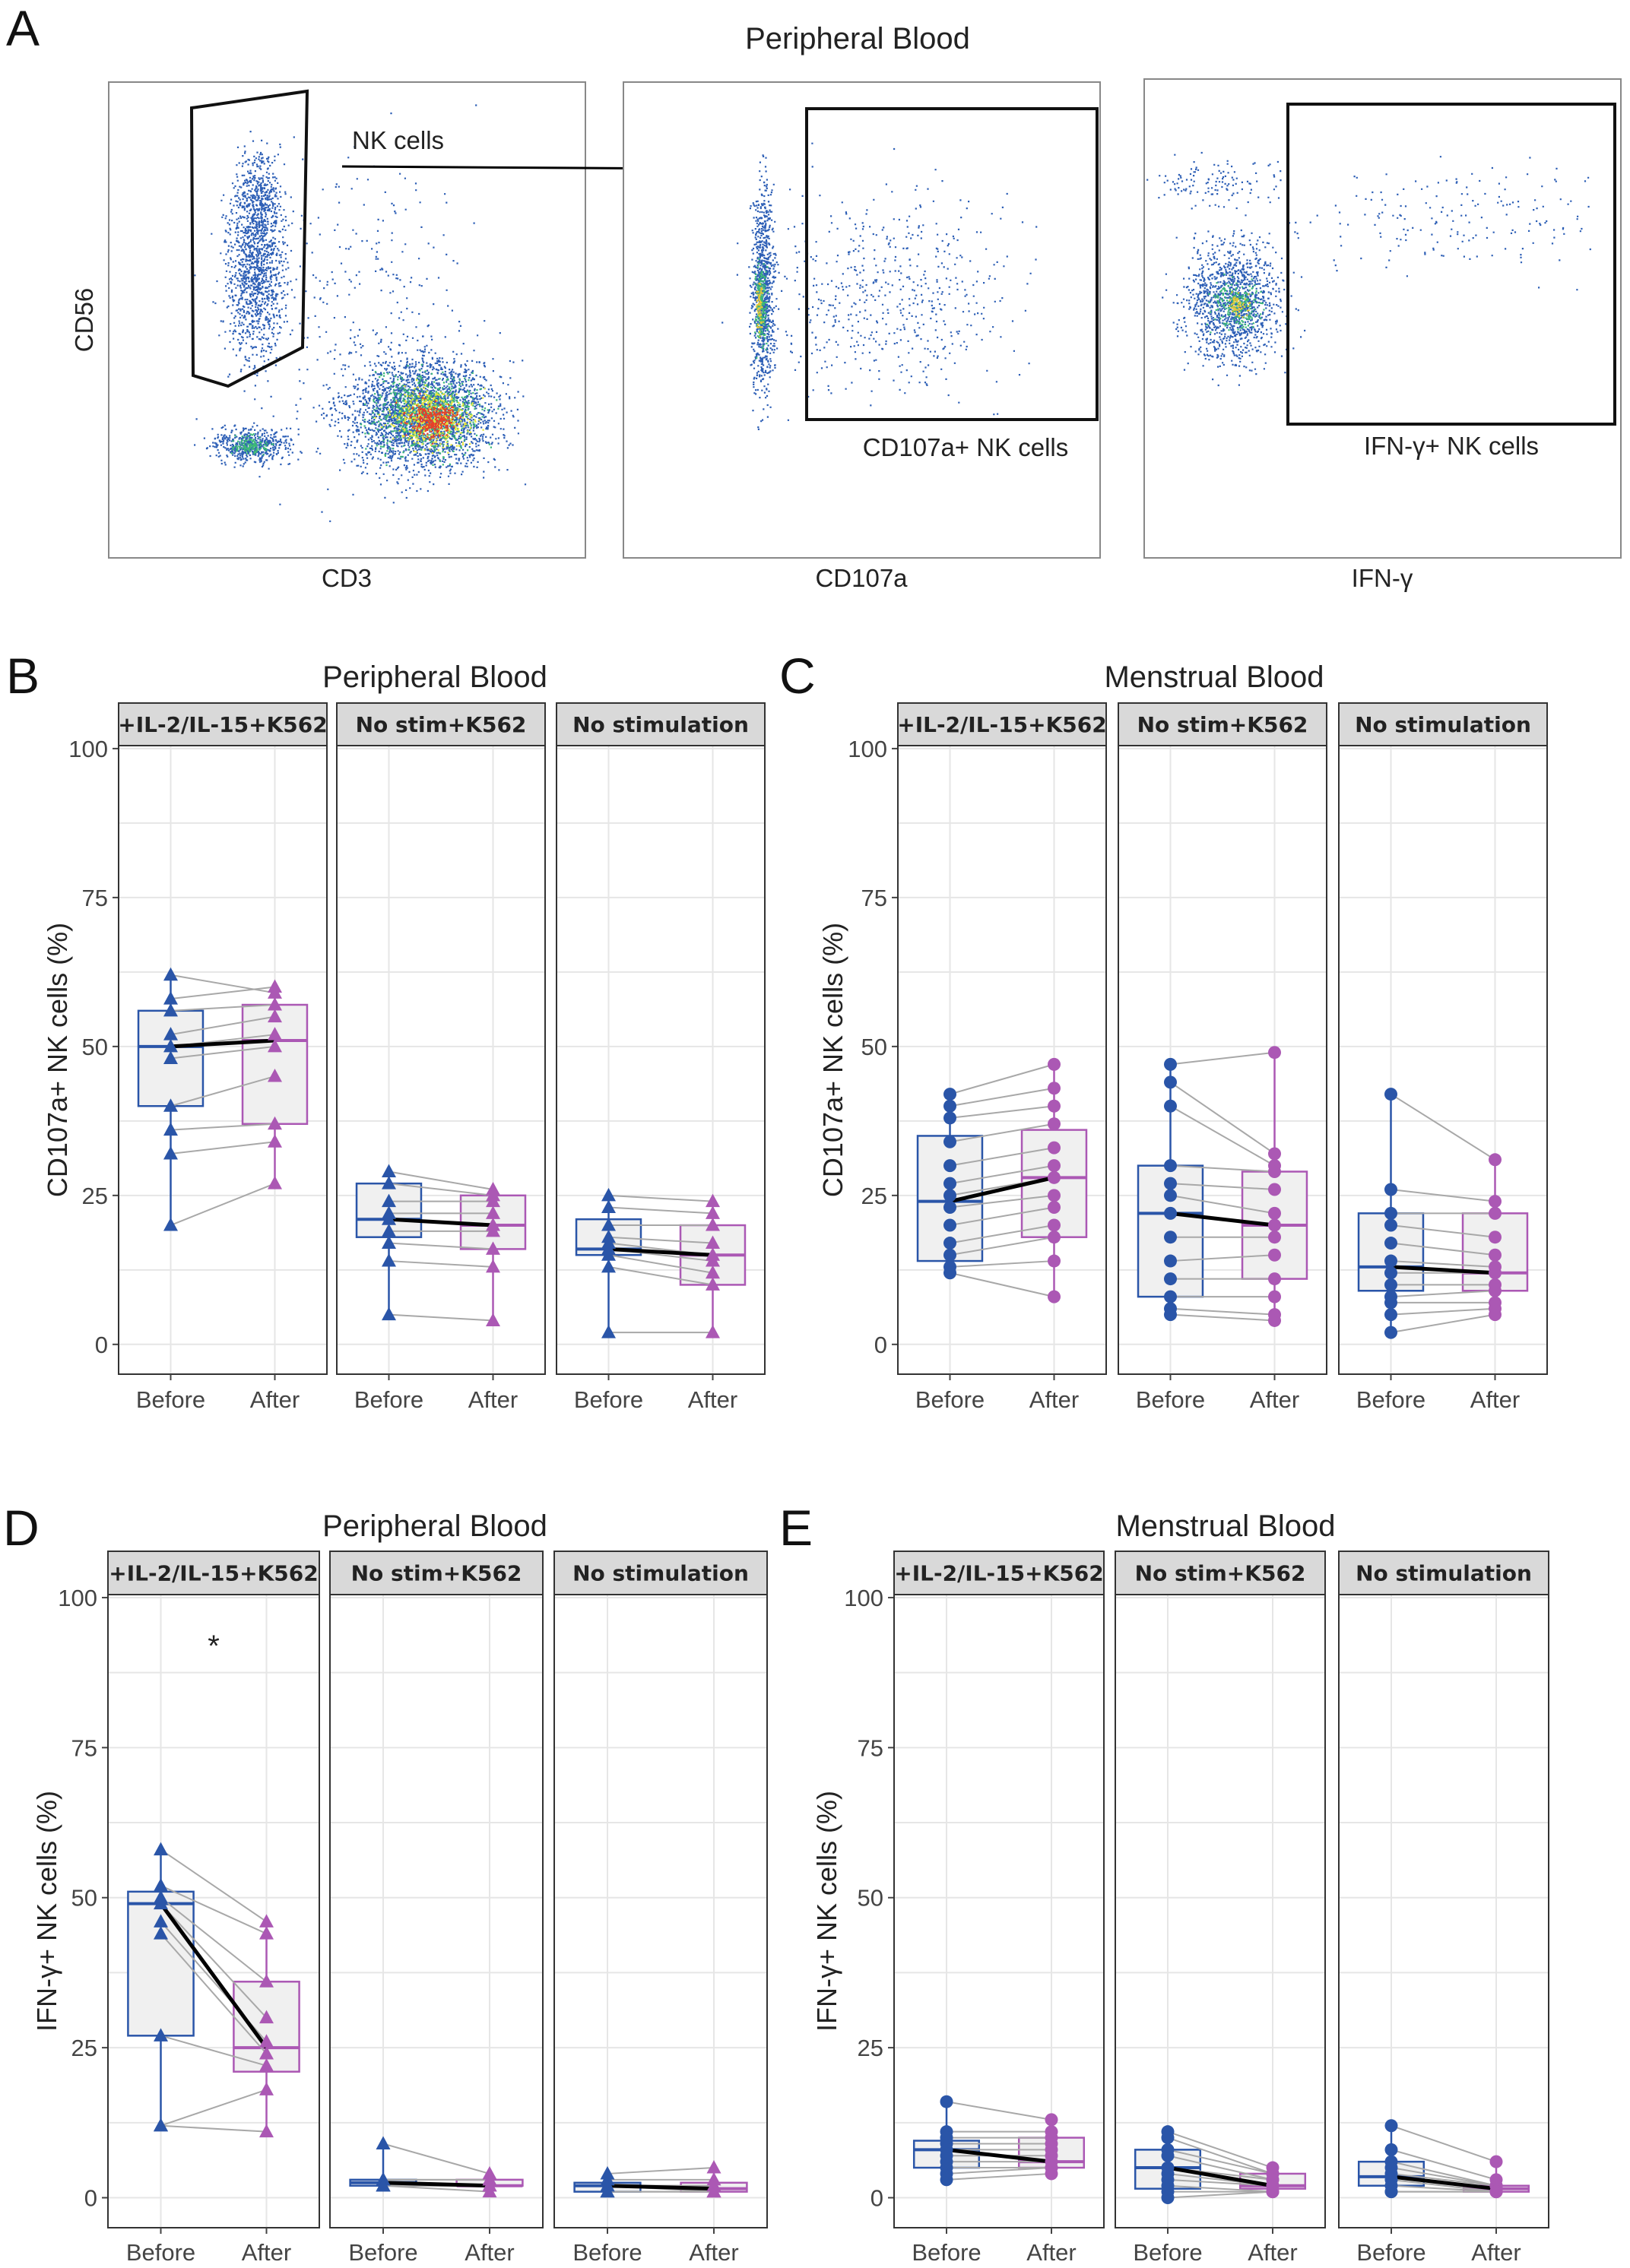 Image resolution: width=1630 pixels, height=2268 pixels. I want to click on flow-plot-ifng, so click(1382, 318).